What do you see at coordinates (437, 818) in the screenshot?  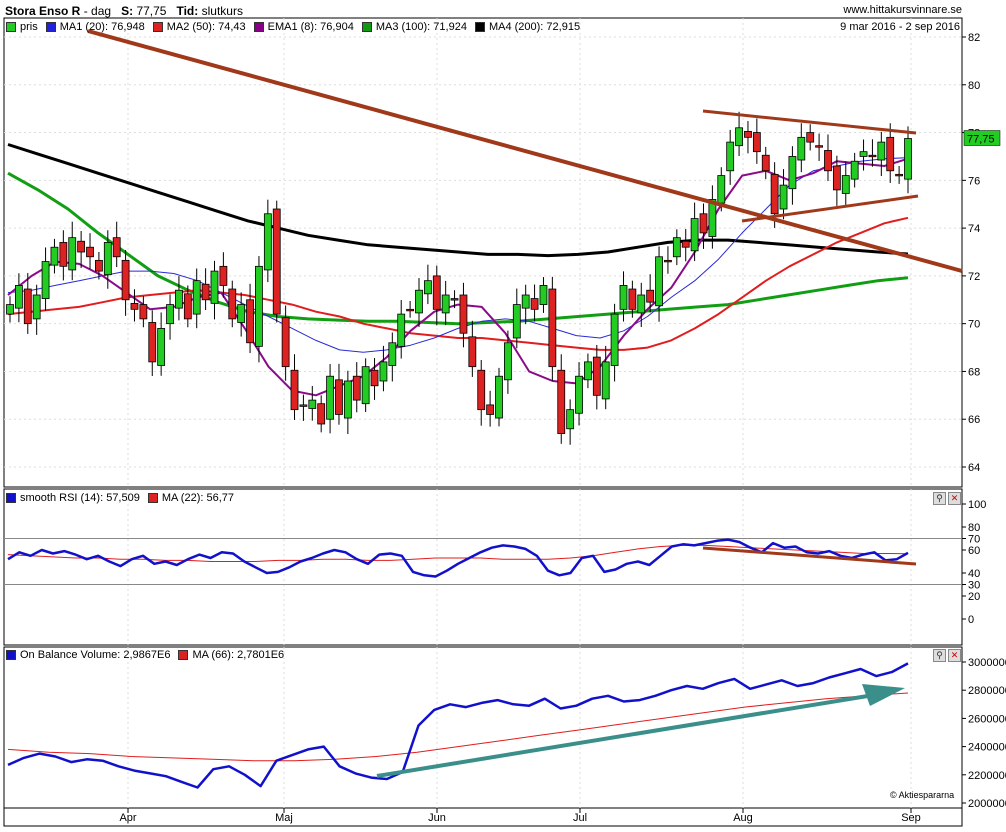 I see `x-tick-label: Jun` at bounding box center [437, 818].